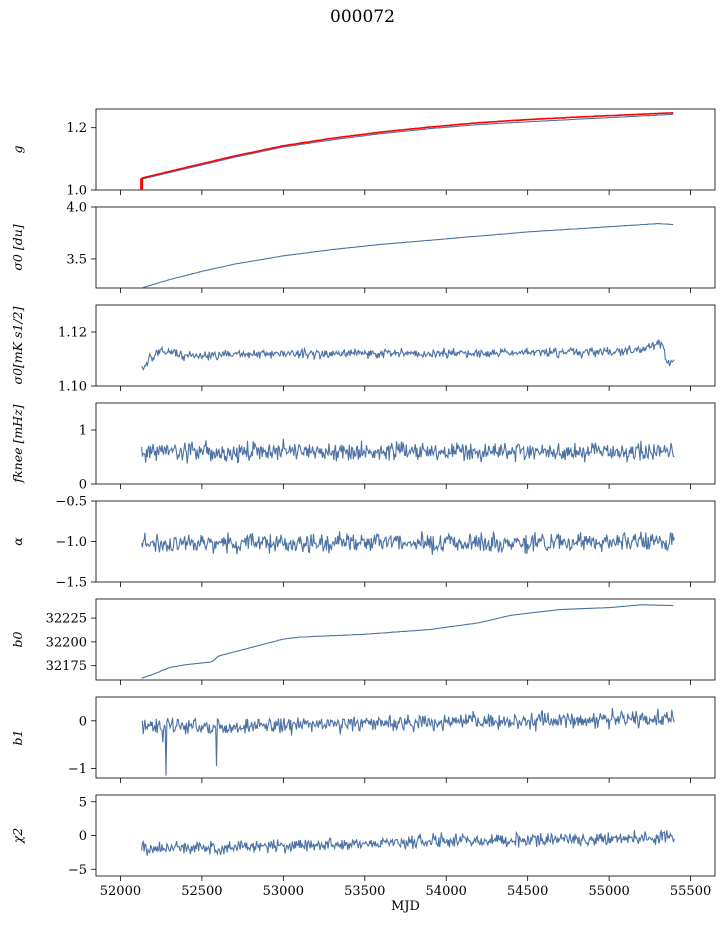 The height and width of the screenshot is (936, 725). I want to click on y-axis-label: b1, so click(17, 738).